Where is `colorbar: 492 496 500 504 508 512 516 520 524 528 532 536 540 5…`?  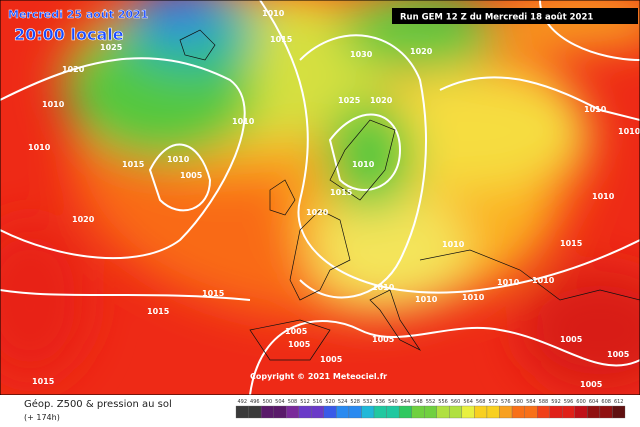 colorbar: 492 496 500 504 508 512 516 520 524 528 532 536 540 5… is located at coordinates (430, 409).